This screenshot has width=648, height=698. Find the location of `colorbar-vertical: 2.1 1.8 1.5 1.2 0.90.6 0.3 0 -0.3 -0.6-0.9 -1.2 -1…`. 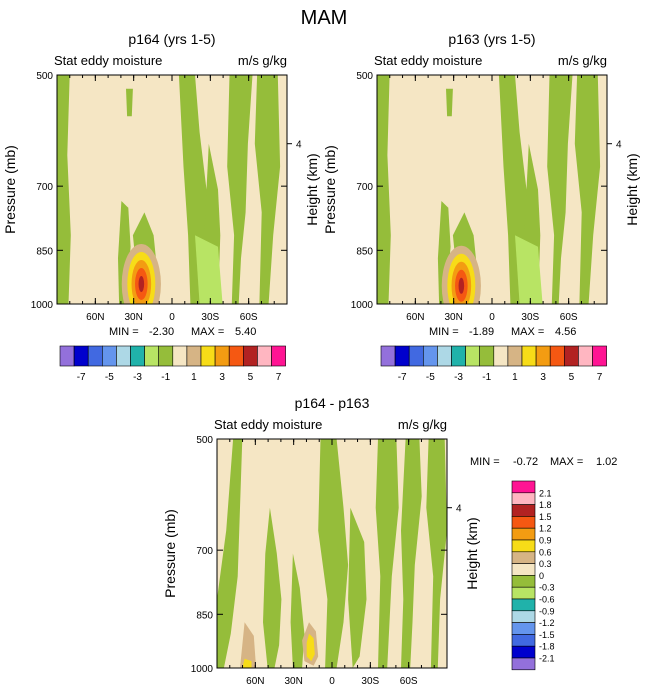

colorbar-vertical: 2.1 1.8 1.5 1.2 0.90.6 0.3 0 -0.3 -0.6-0.9 -1.2 -1… is located at coordinates (533, 575).